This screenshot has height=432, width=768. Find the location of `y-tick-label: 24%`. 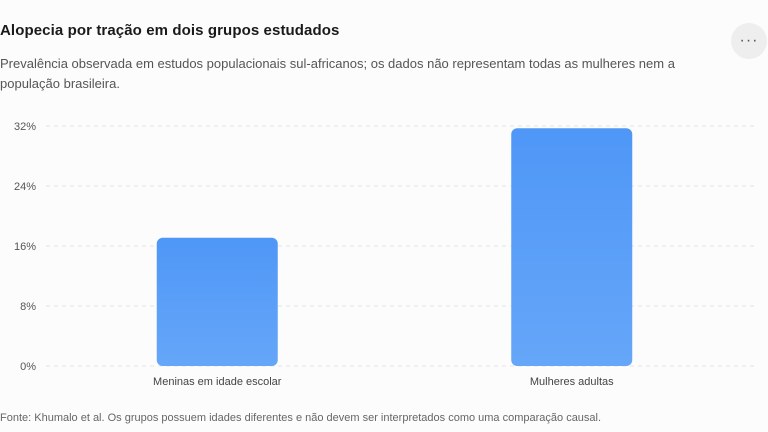

y-tick-label: 24% is located at coordinates (25, 187).